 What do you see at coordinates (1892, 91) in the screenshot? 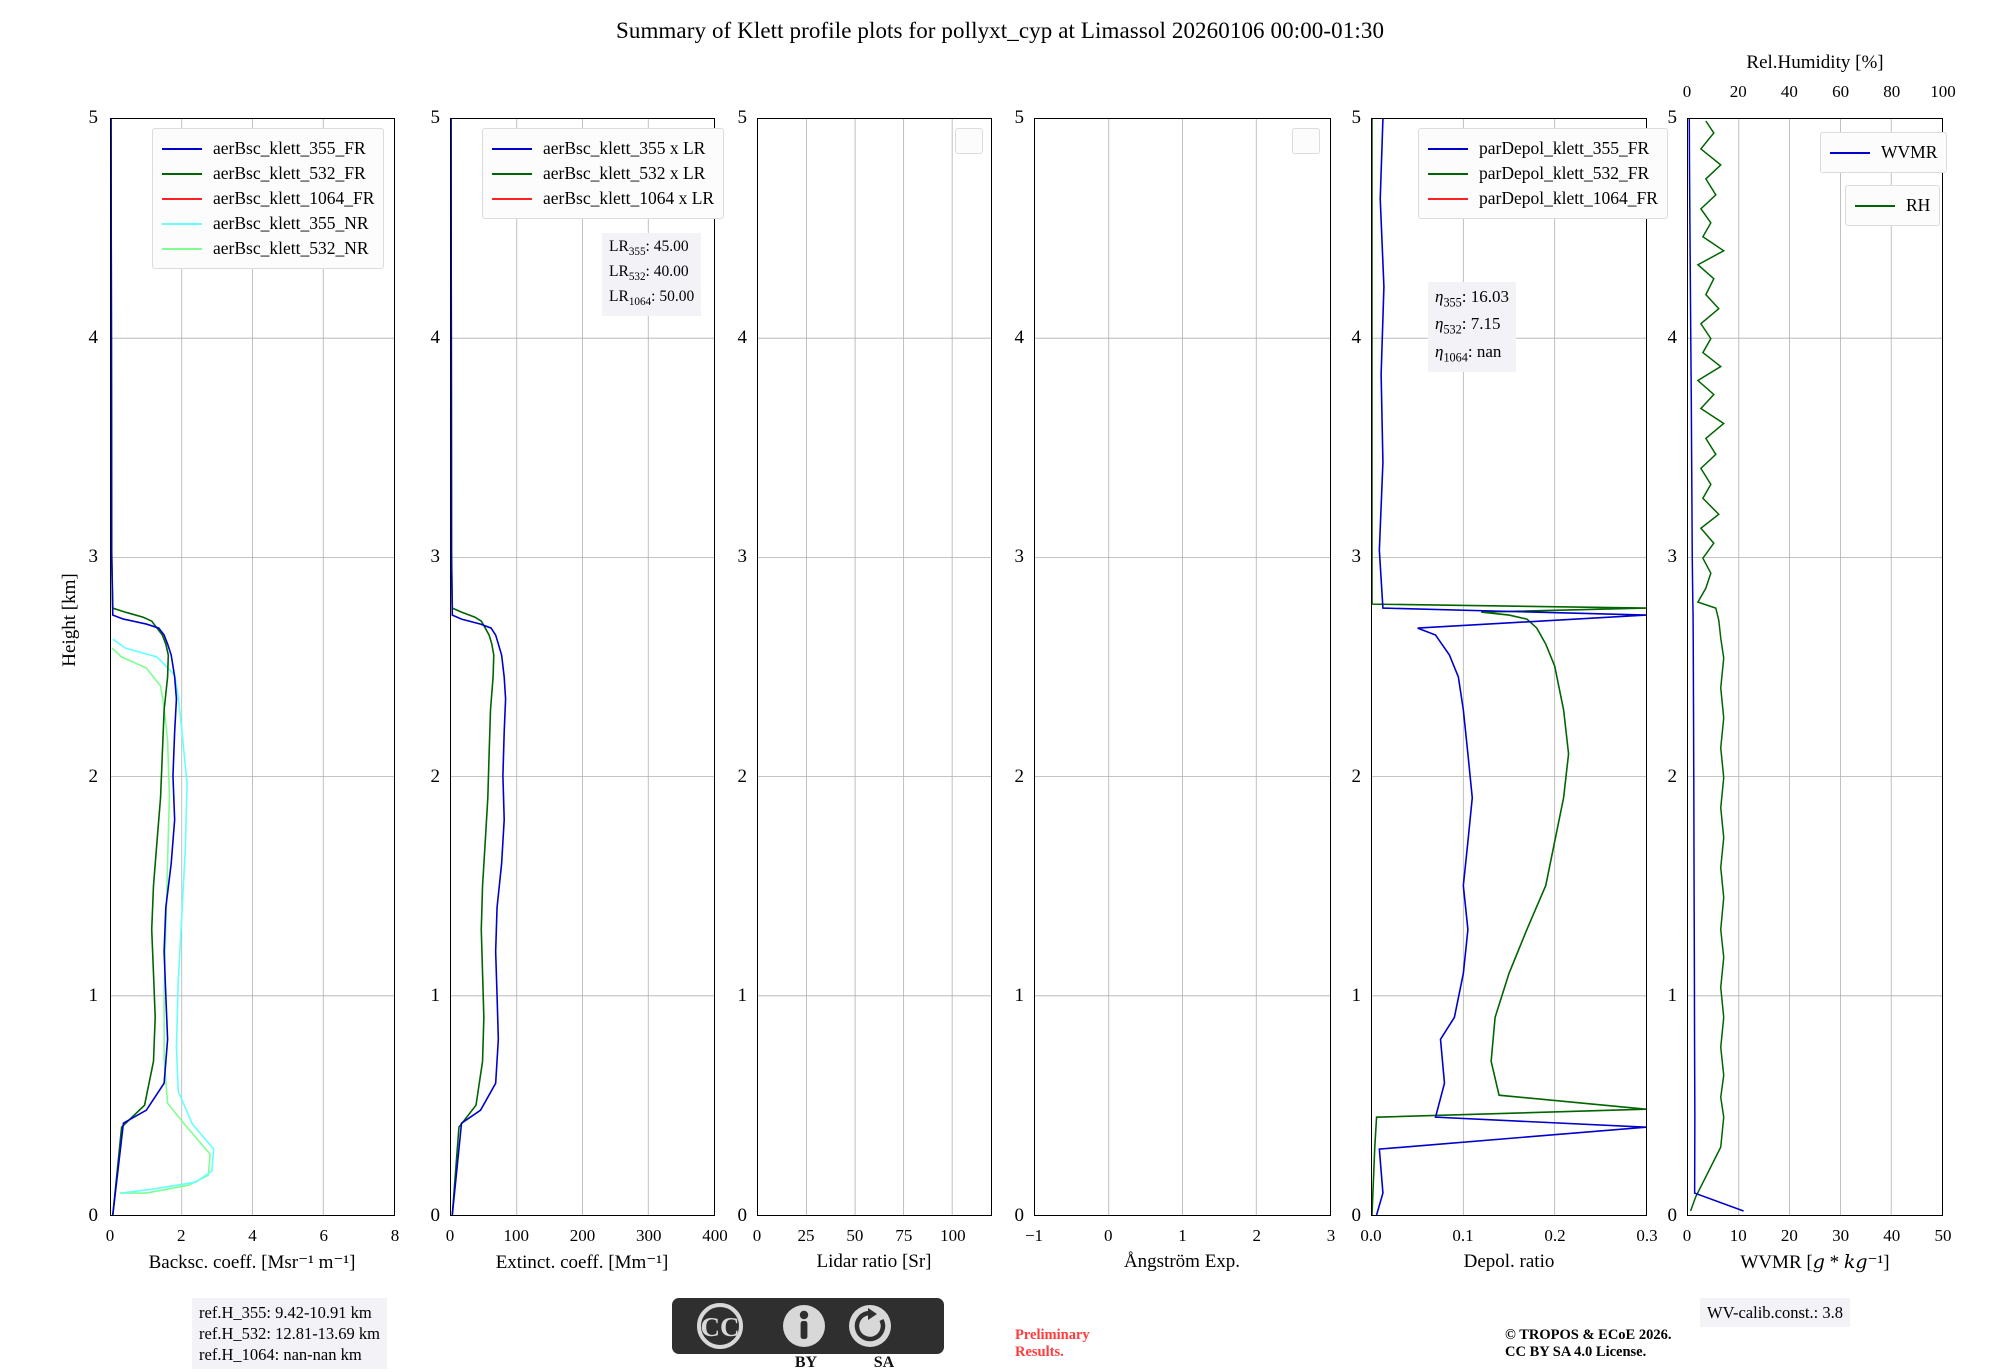
I see `p6-top-tick-4: 80` at bounding box center [1892, 91].